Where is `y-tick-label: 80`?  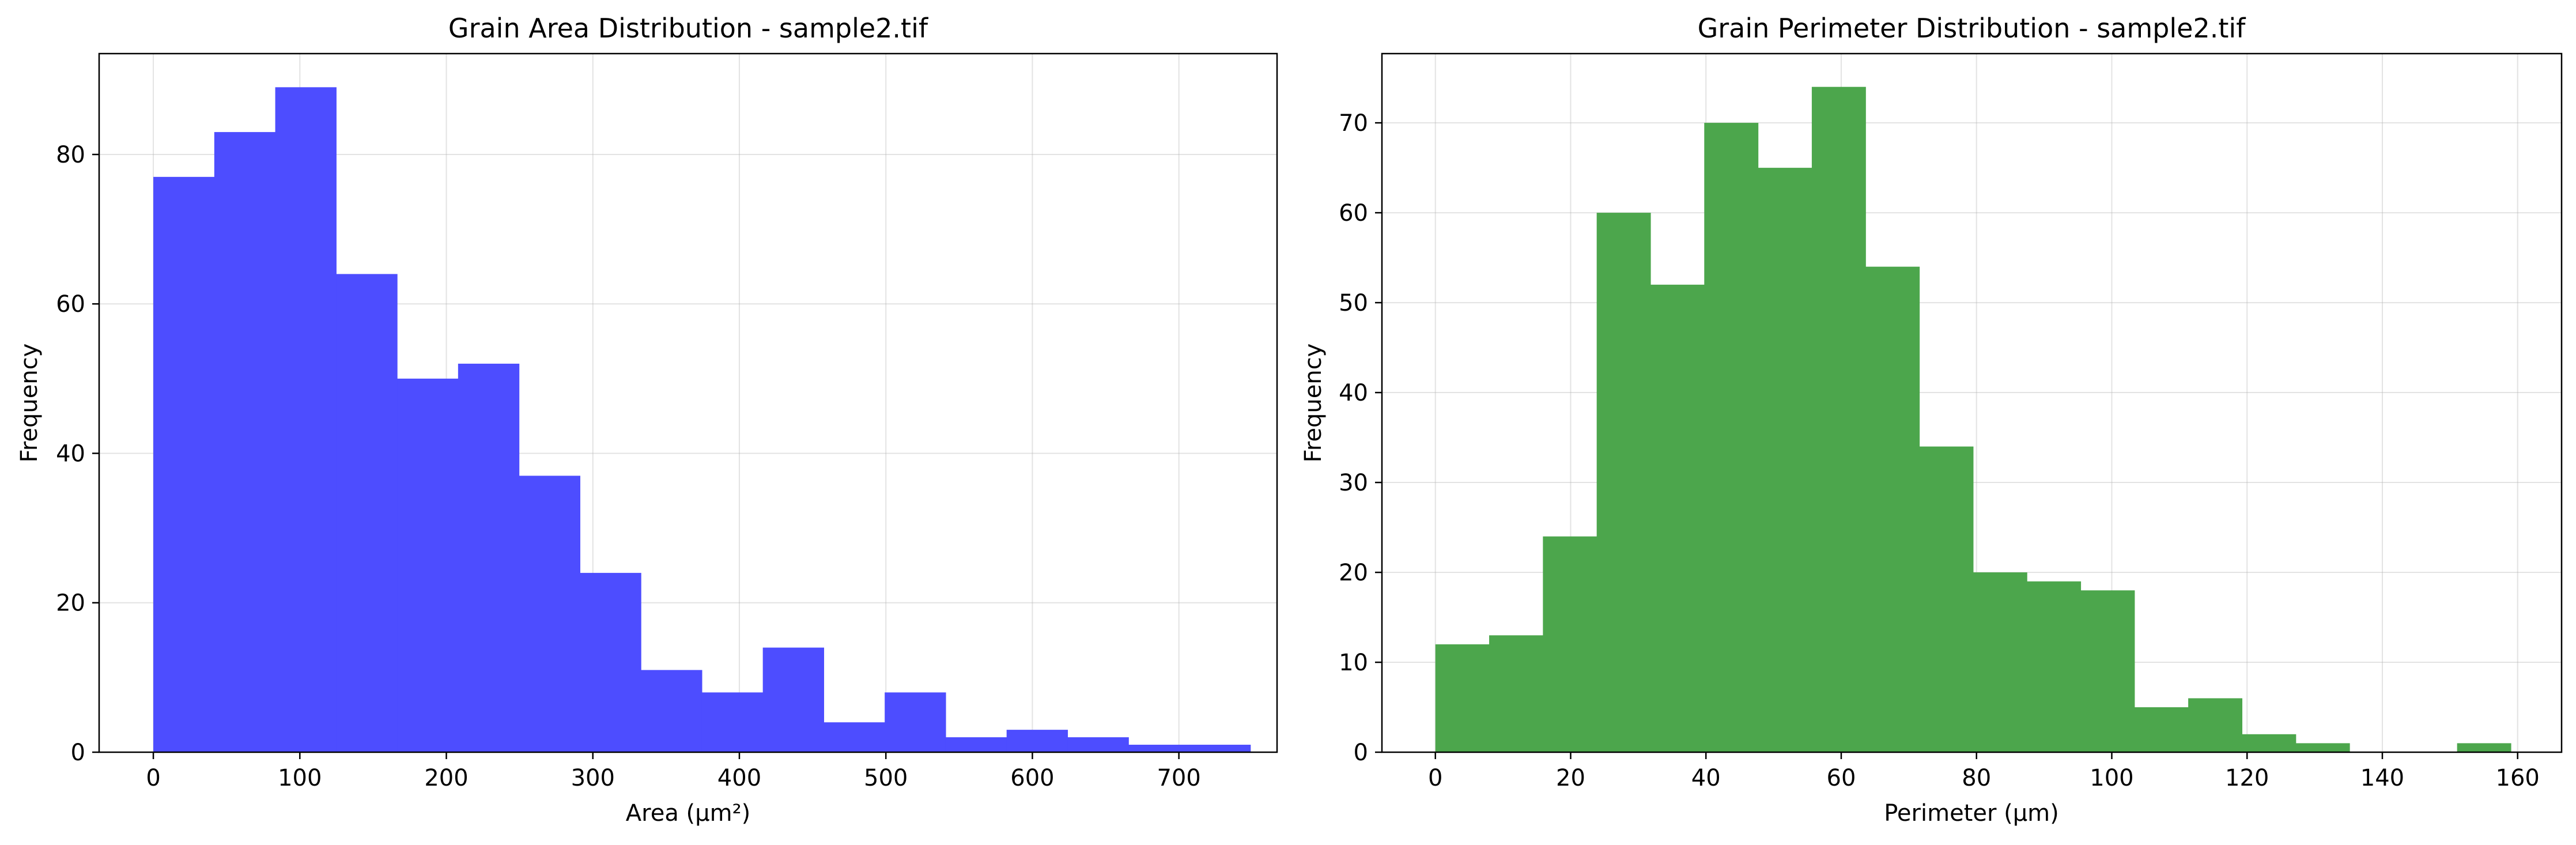 y-tick-label: 80 is located at coordinates (70, 155).